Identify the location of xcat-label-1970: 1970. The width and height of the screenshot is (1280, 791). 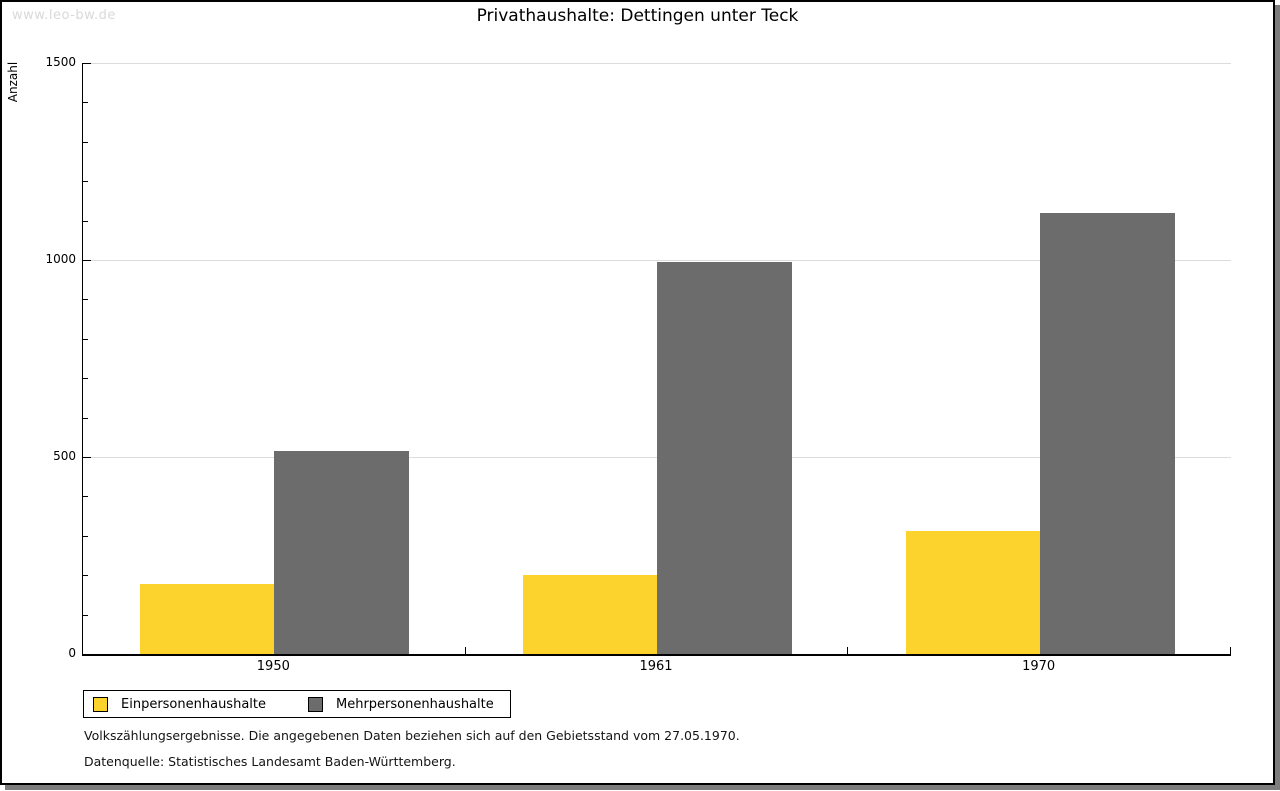
(1039, 666).